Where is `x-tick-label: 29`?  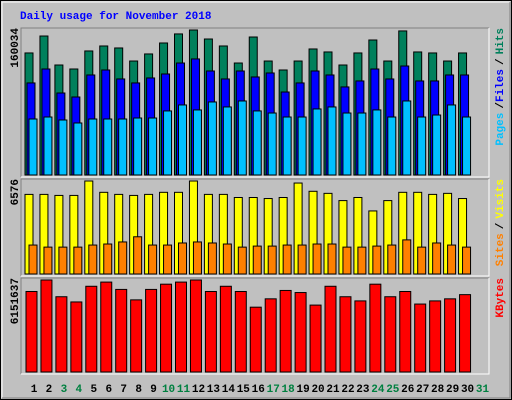
x-tick-label: 29 is located at coordinates (452, 390).